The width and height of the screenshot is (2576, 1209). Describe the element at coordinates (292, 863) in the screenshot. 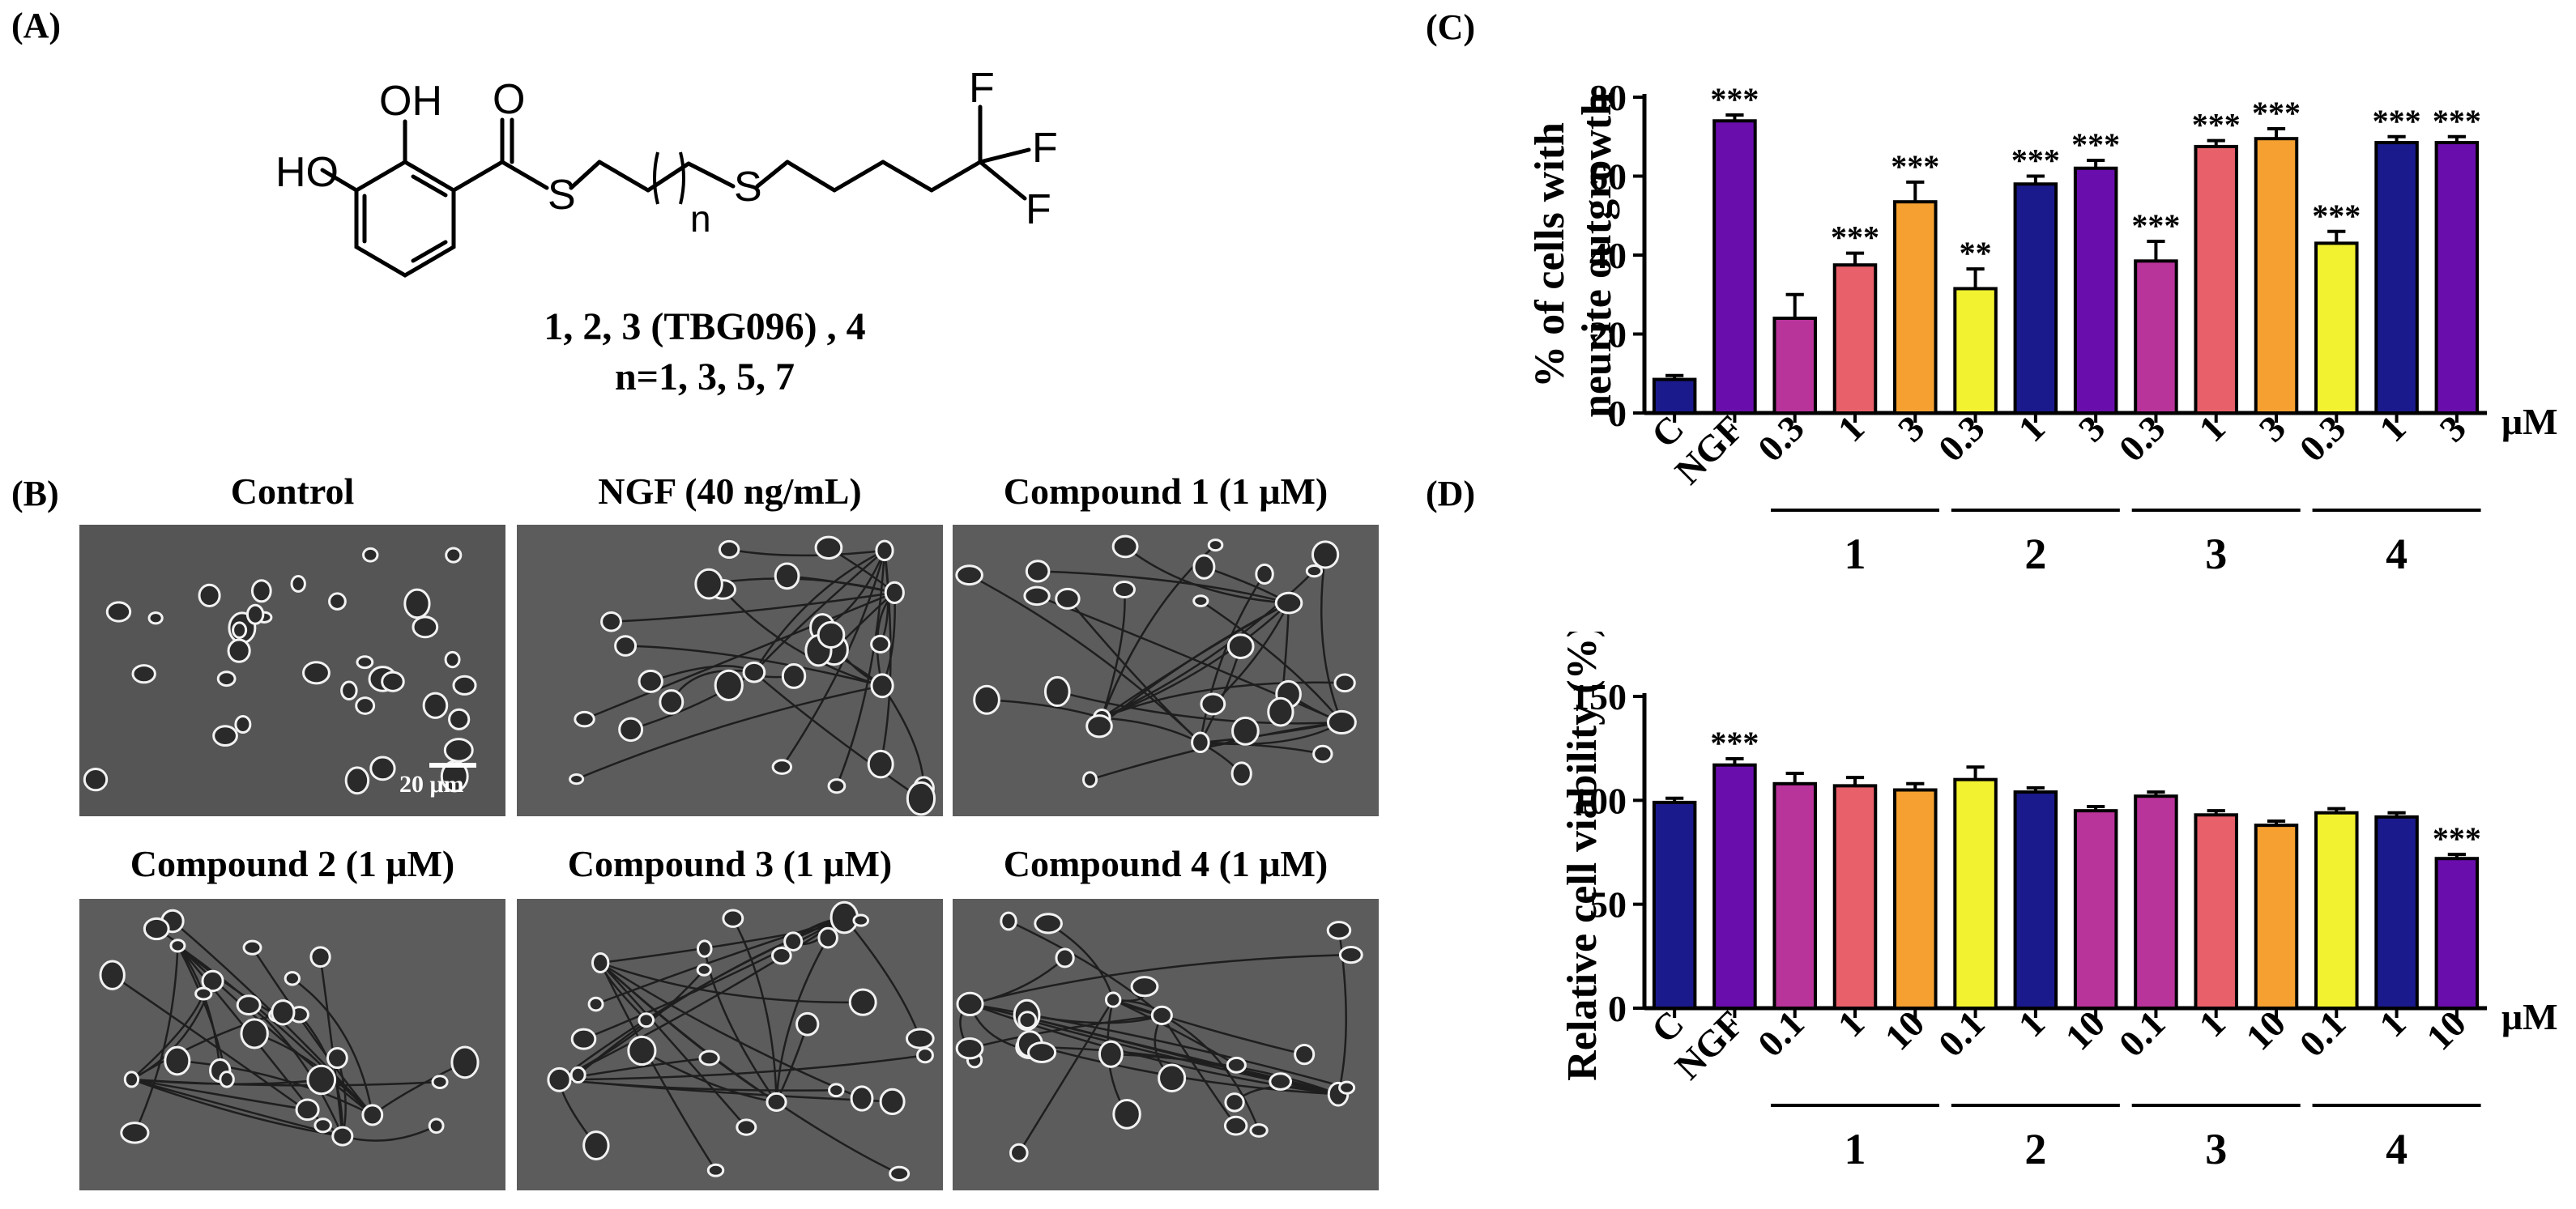

I see `micrograph-caption-compound-2: Compound 2 (1 μM)` at that location.